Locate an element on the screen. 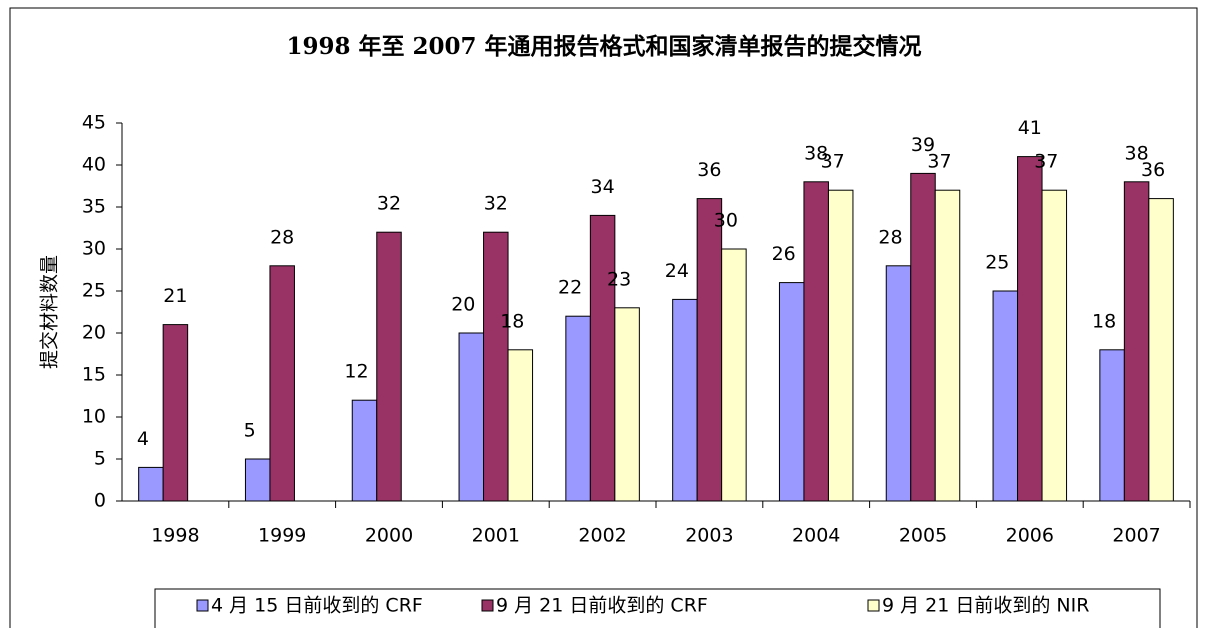 The width and height of the screenshot is (1207, 628). data-label: 34 is located at coordinates (603, 187).